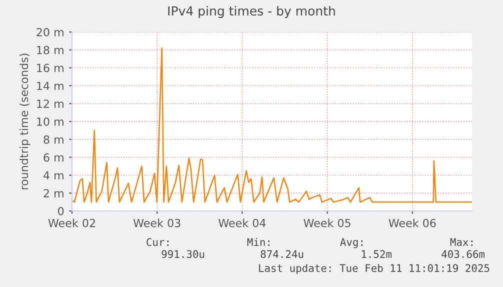  Describe the element at coordinates (351, 243) in the screenshot. I see `text: Avg:` at that location.